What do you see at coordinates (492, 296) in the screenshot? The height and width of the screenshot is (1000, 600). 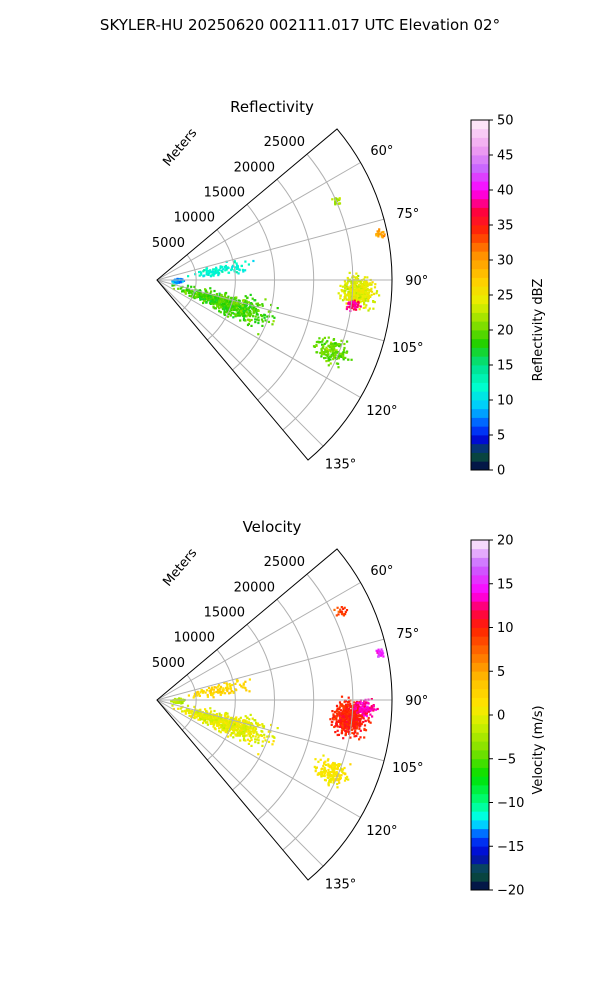 I see `reflectivity-colorbar: 0 5 10 15 20 25 30 35 40 45 50` at bounding box center [492, 296].